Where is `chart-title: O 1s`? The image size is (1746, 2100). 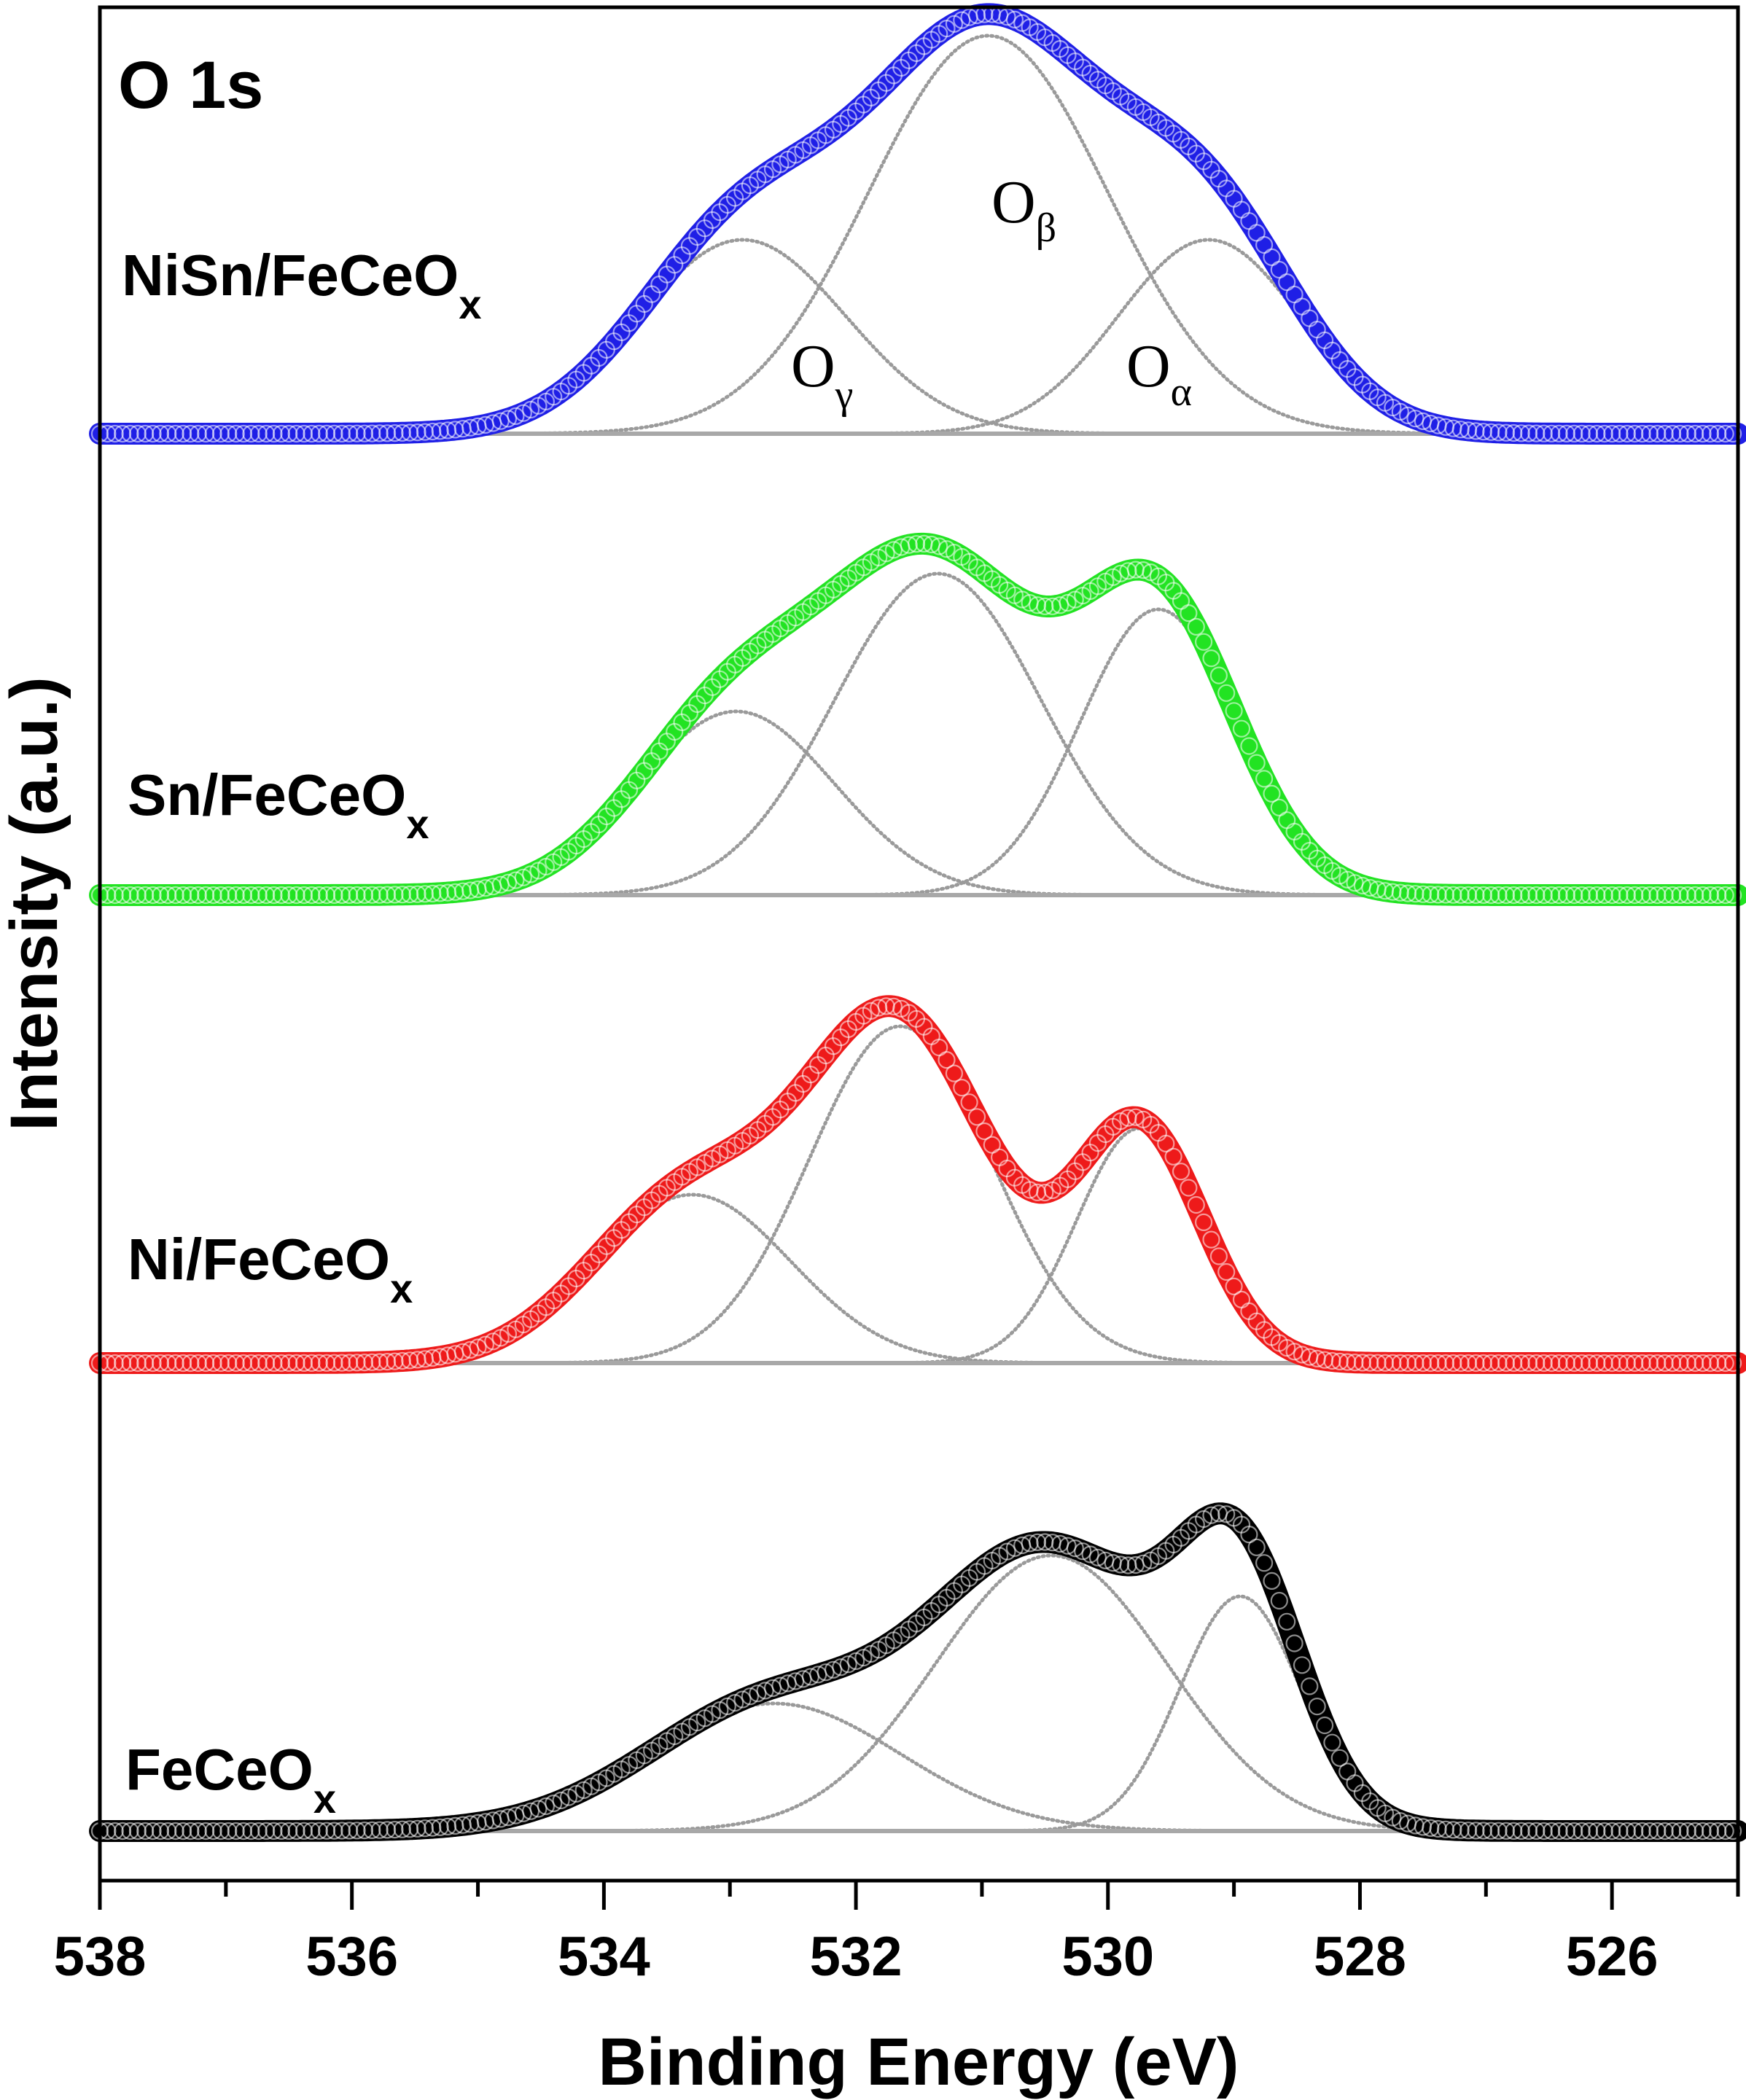
chart-title: O 1s is located at coordinates (190, 85).